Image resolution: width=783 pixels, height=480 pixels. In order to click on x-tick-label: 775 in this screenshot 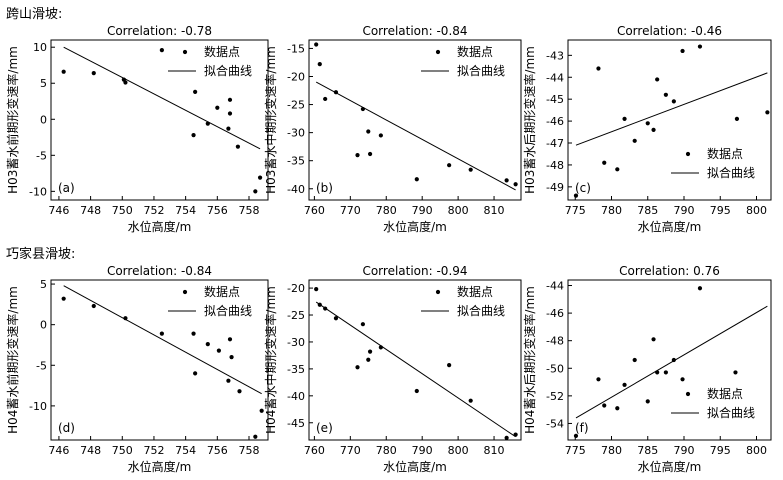, I will do `click(575, 210)`.